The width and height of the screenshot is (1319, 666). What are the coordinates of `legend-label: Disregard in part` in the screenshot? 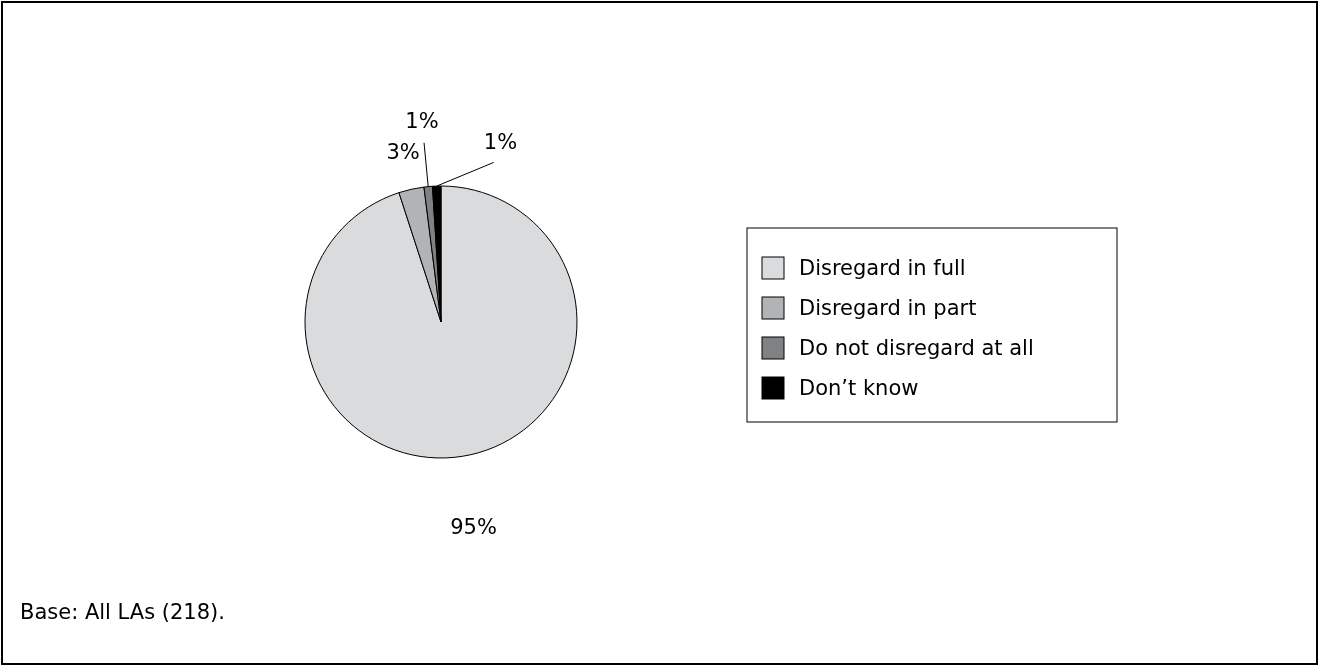 It's located at (888, 308).